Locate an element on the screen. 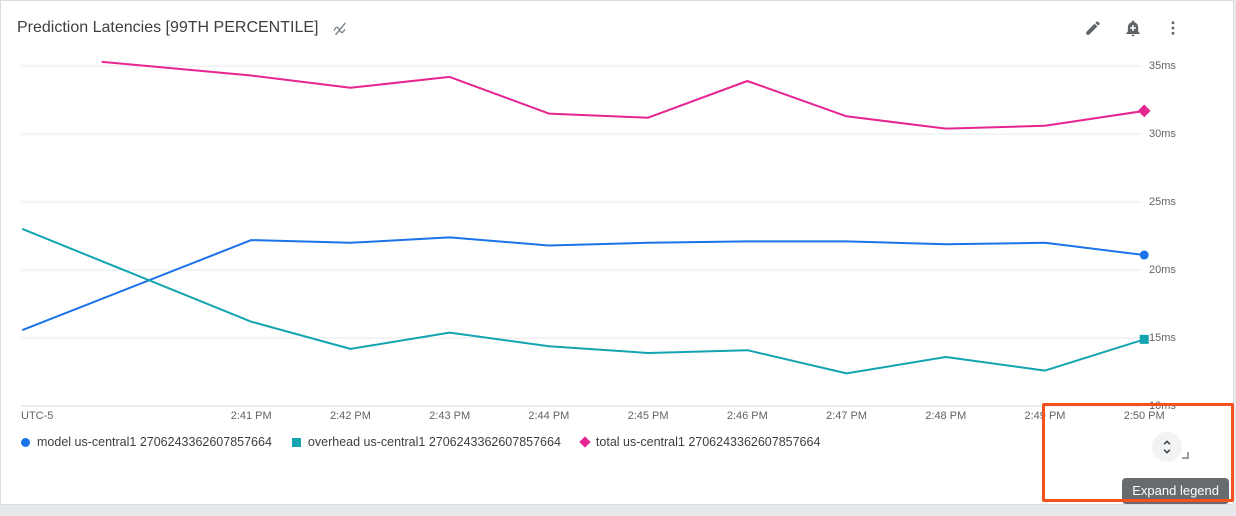 This screenshot has height=516, width=1236. add-alert-bell-icon is located at coordinates (1133, 28).